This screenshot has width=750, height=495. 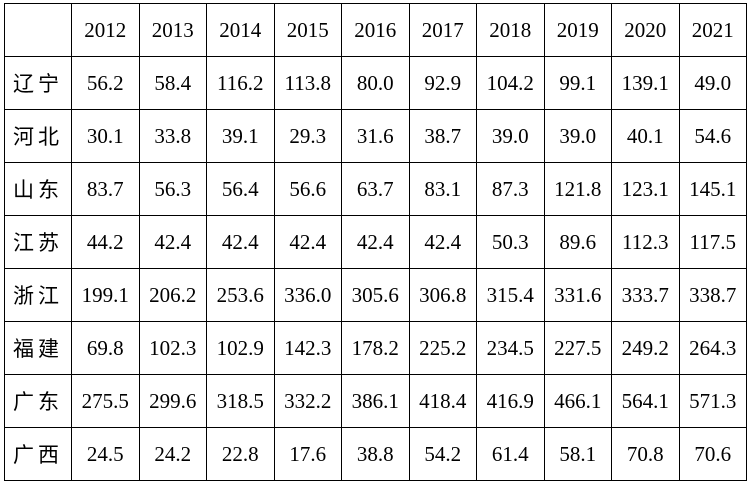 I want to click on table-cell: 318.5, so click(x=240, y=401).